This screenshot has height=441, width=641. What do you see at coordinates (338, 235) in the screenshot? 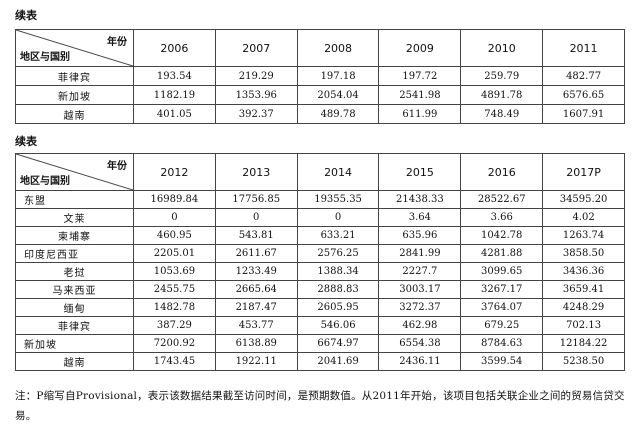
I see `table-cell: 633.21` at bounding box center [338, 235].